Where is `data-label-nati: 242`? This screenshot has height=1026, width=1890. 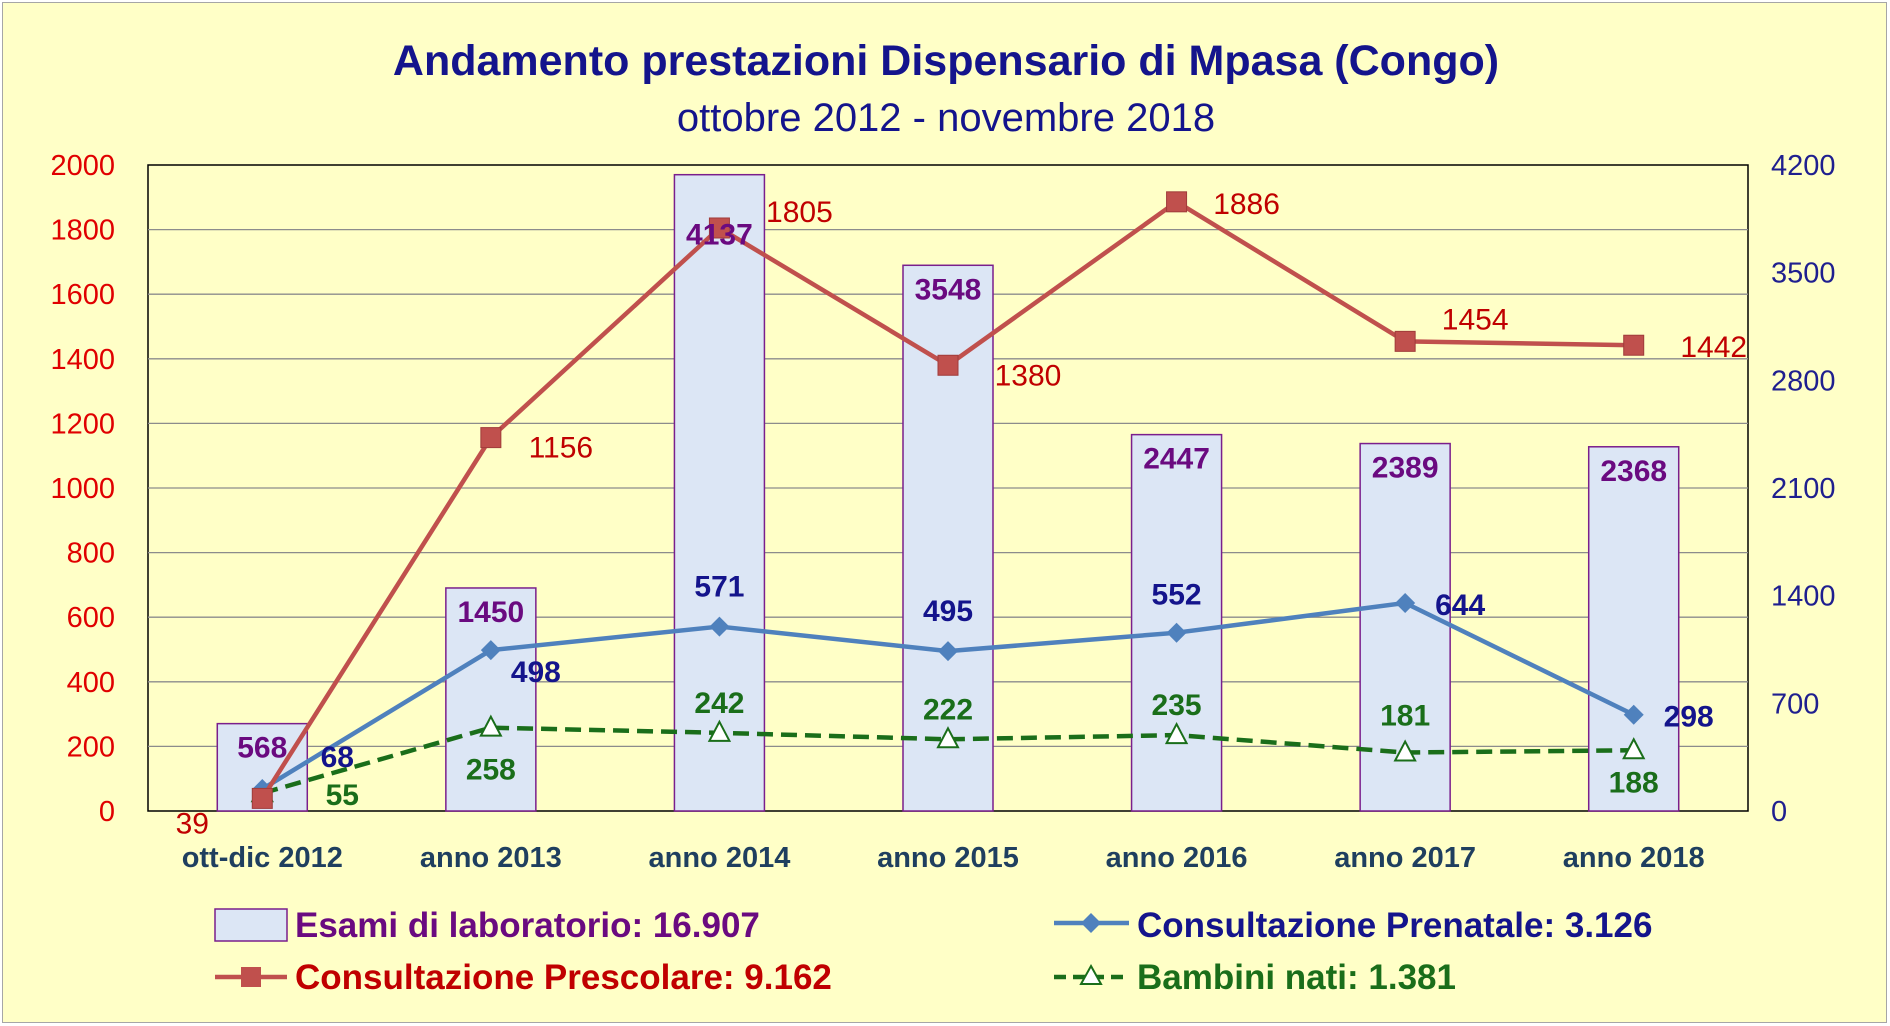
data-label-nati: 242 is located at coordinates (719, 703).